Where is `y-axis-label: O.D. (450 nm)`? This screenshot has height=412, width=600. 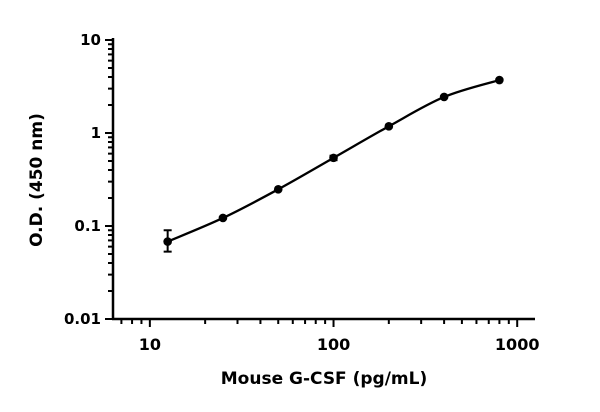 y-axis-label: O.D. (450 nm) is located at coordinates (37, 180).